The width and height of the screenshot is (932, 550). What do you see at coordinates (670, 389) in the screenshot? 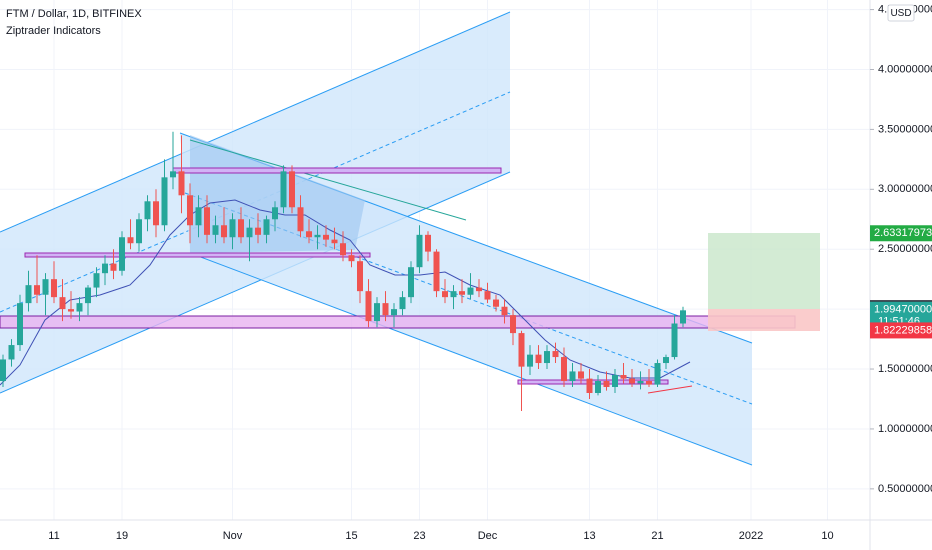
I see `base-line` at bounding box center [670, 389].